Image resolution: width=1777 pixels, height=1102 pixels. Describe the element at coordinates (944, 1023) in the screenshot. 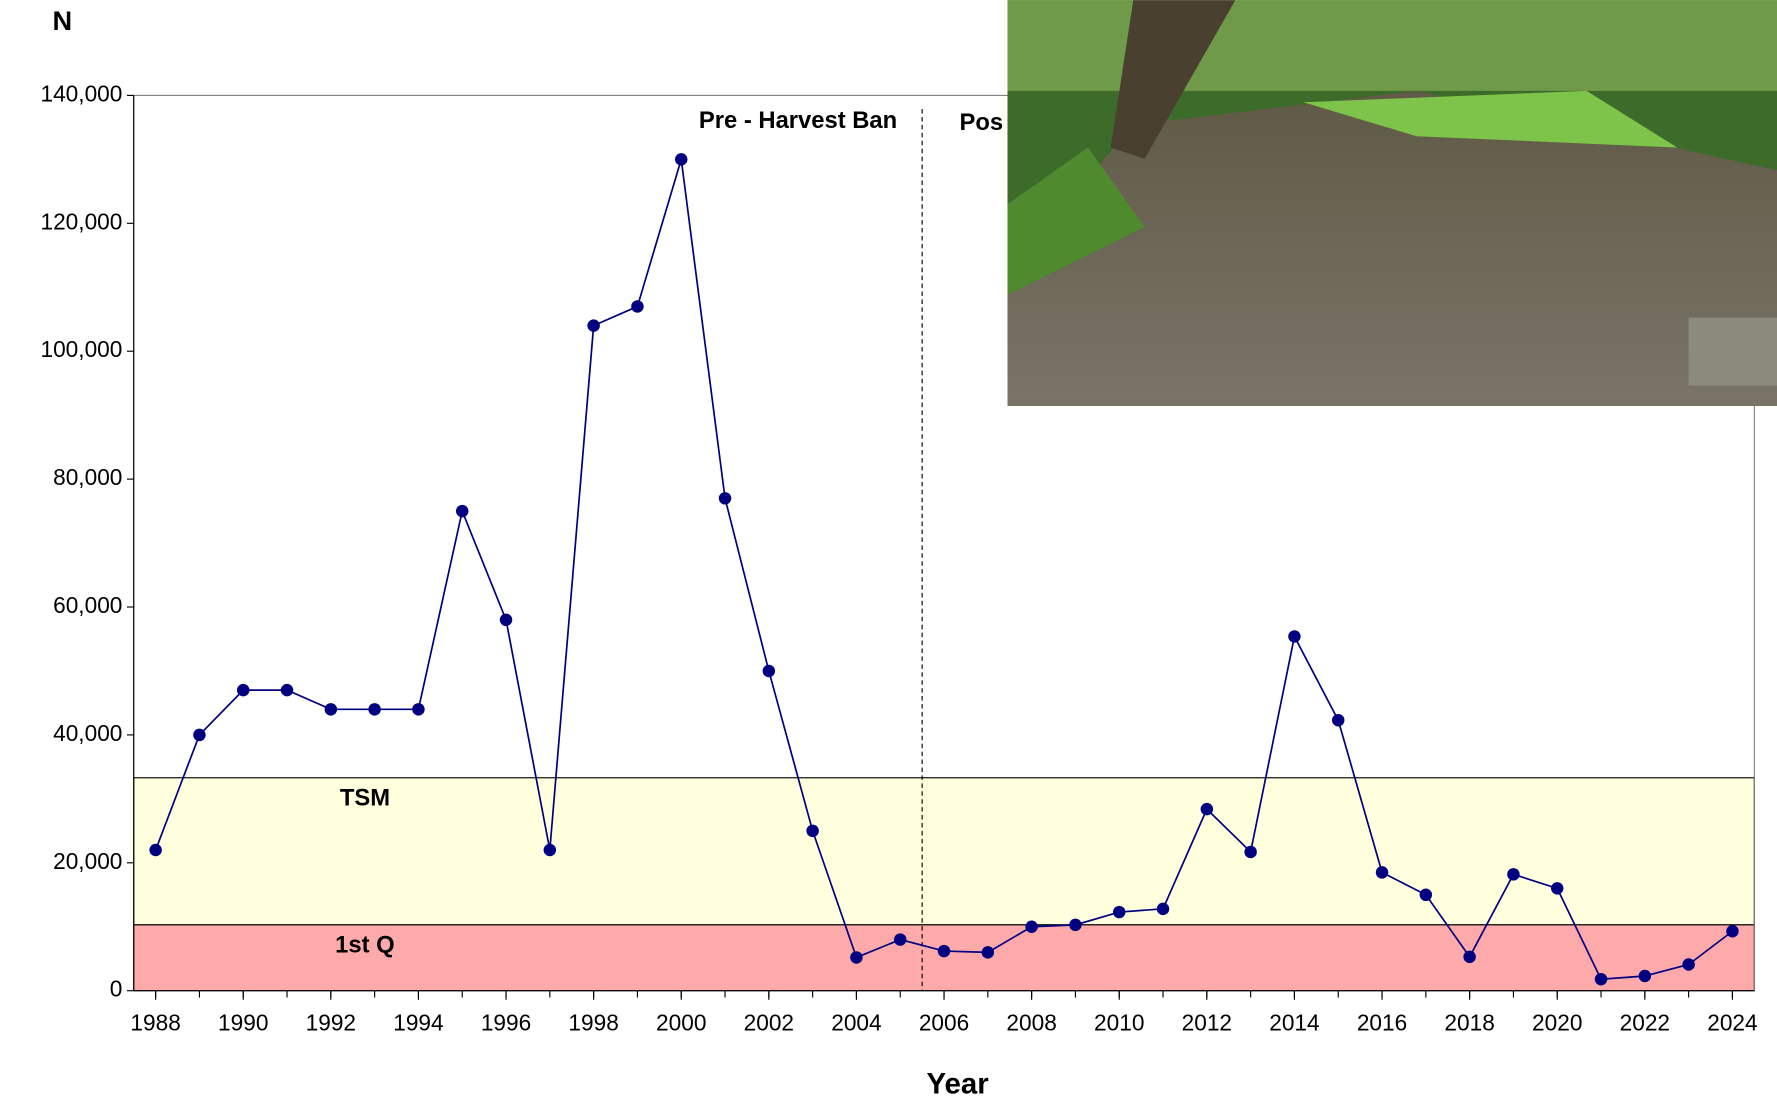

I see `x-tick-label: 2006` at that location.